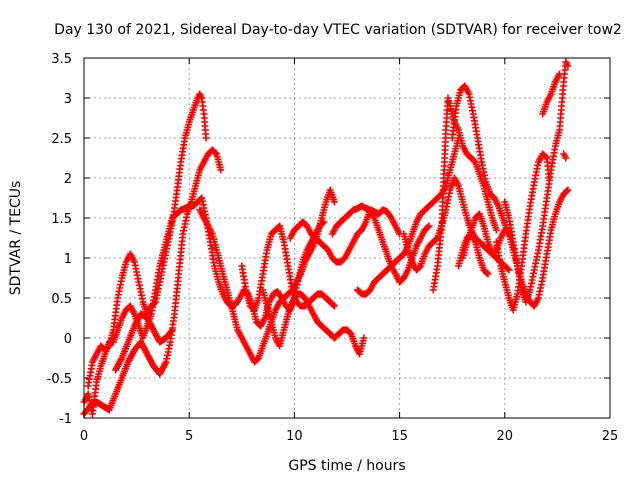 Image resolution: width=640 pixels, height=480 pixels. I want to click on y-tick-label: 1.5, so click(61, 219).